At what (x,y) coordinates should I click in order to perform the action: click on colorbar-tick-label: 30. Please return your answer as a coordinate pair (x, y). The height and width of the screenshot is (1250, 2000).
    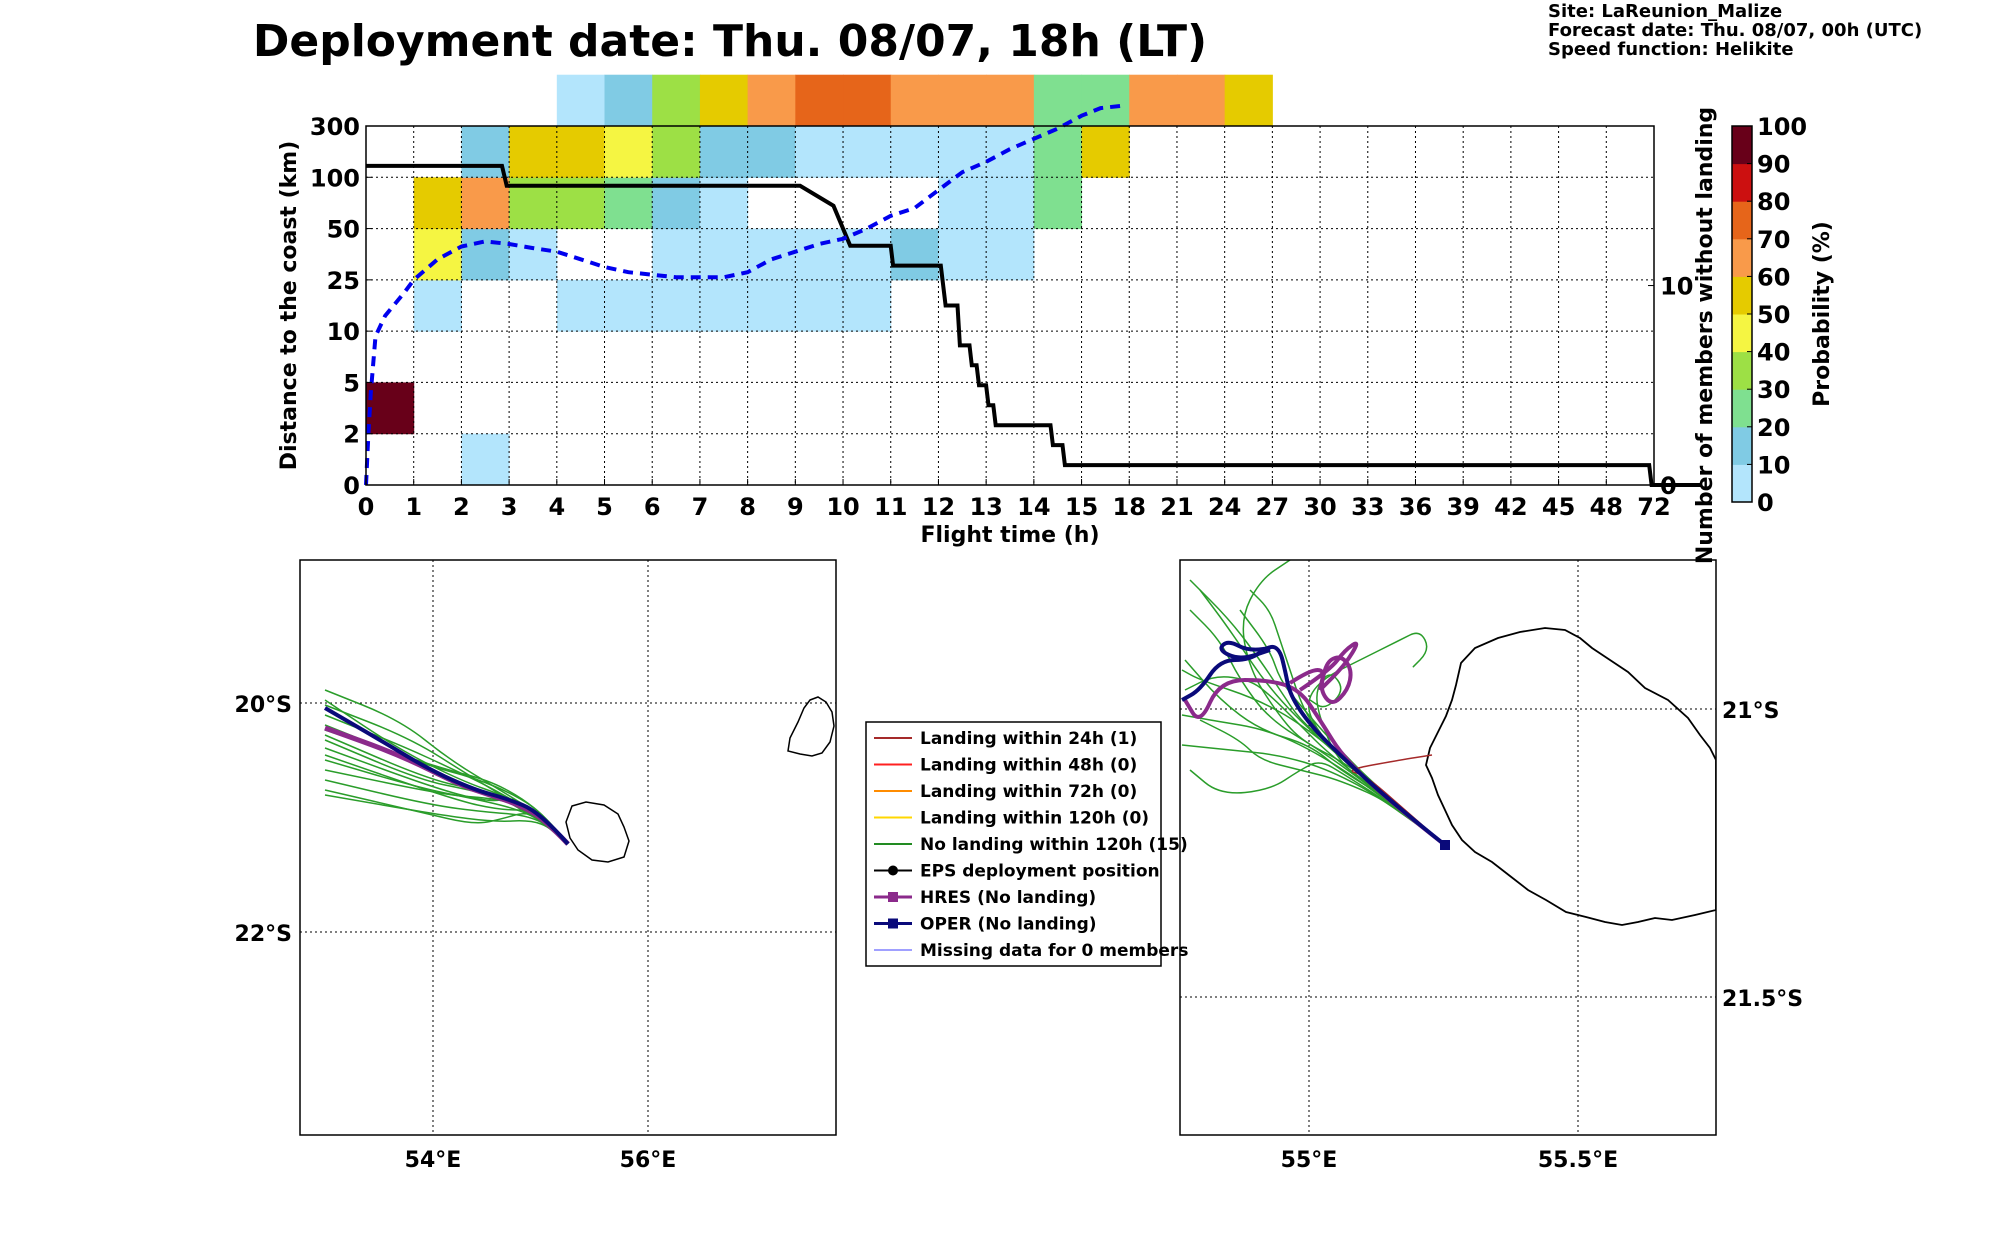
    Looking at the image, I should click on (1773, 390).